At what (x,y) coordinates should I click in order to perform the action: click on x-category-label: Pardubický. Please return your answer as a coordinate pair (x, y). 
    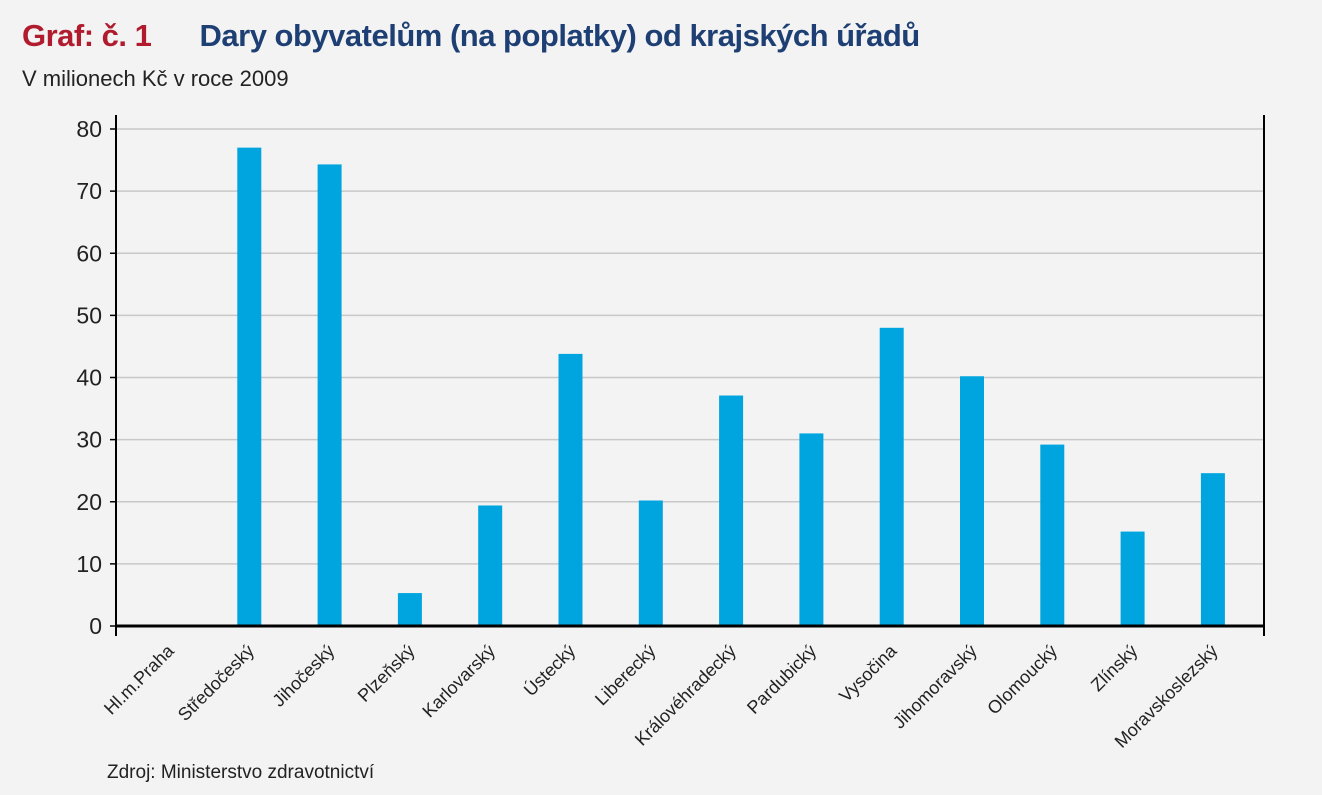
    Looking at the image, I should click on (781, 679).